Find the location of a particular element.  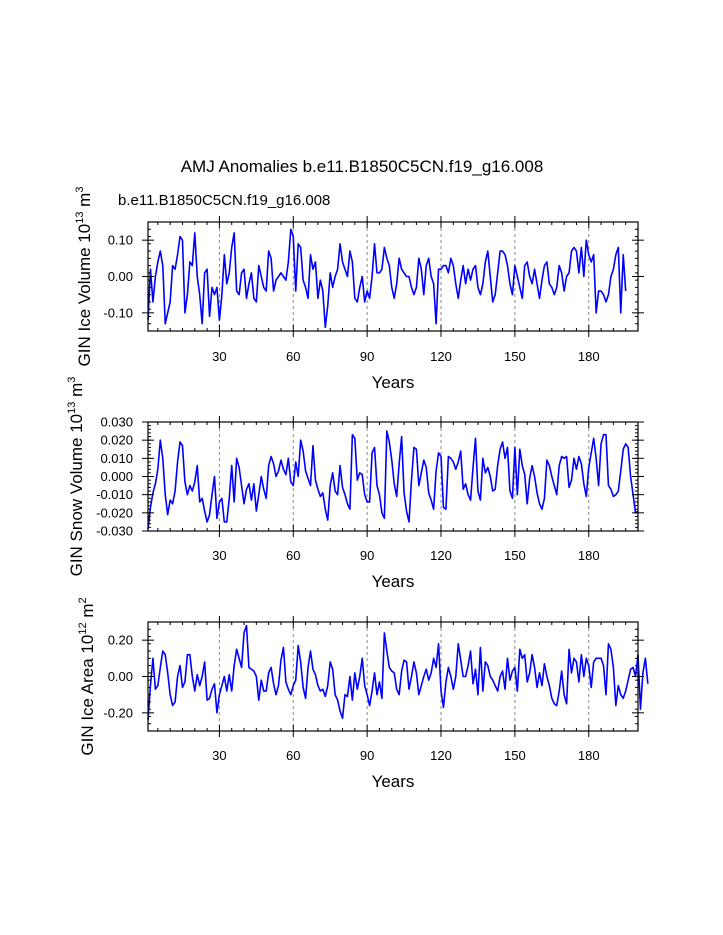

snow-volume-x-tick-label: 60 is located at coordinates (293, 555).